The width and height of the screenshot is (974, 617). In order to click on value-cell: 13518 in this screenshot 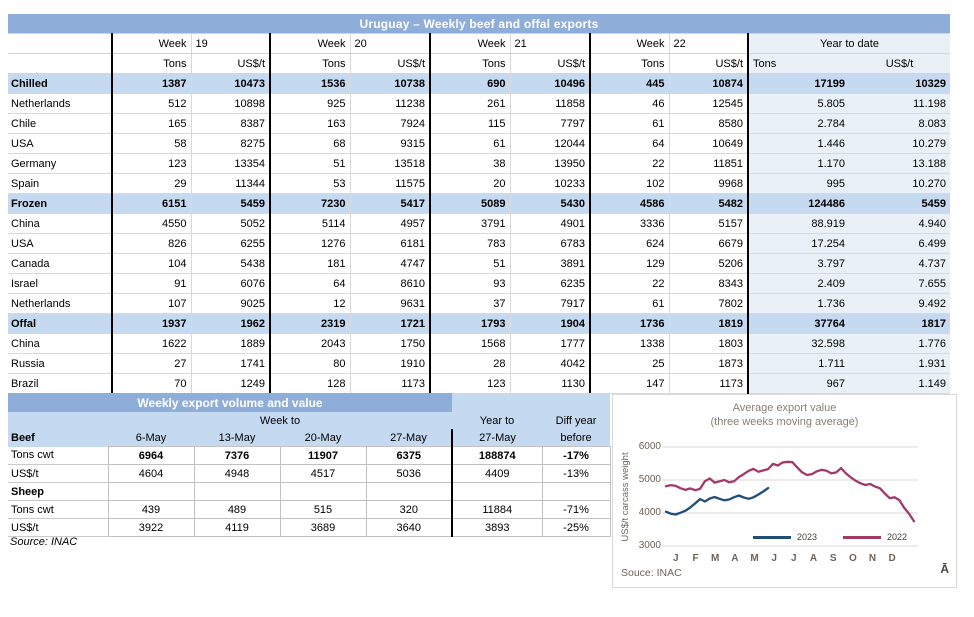, I will do `click(389, 163)`.